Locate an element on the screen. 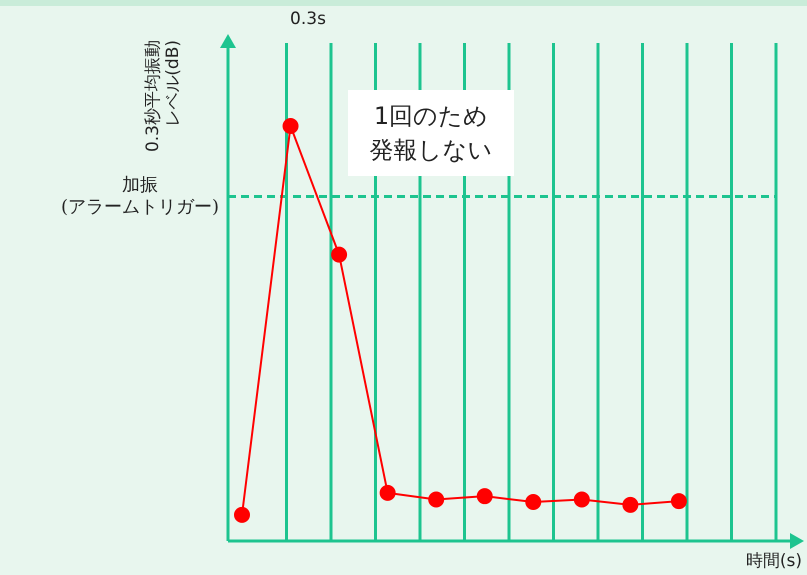  annotation: 1回のため発報しない is located at coordinates (431, 133).